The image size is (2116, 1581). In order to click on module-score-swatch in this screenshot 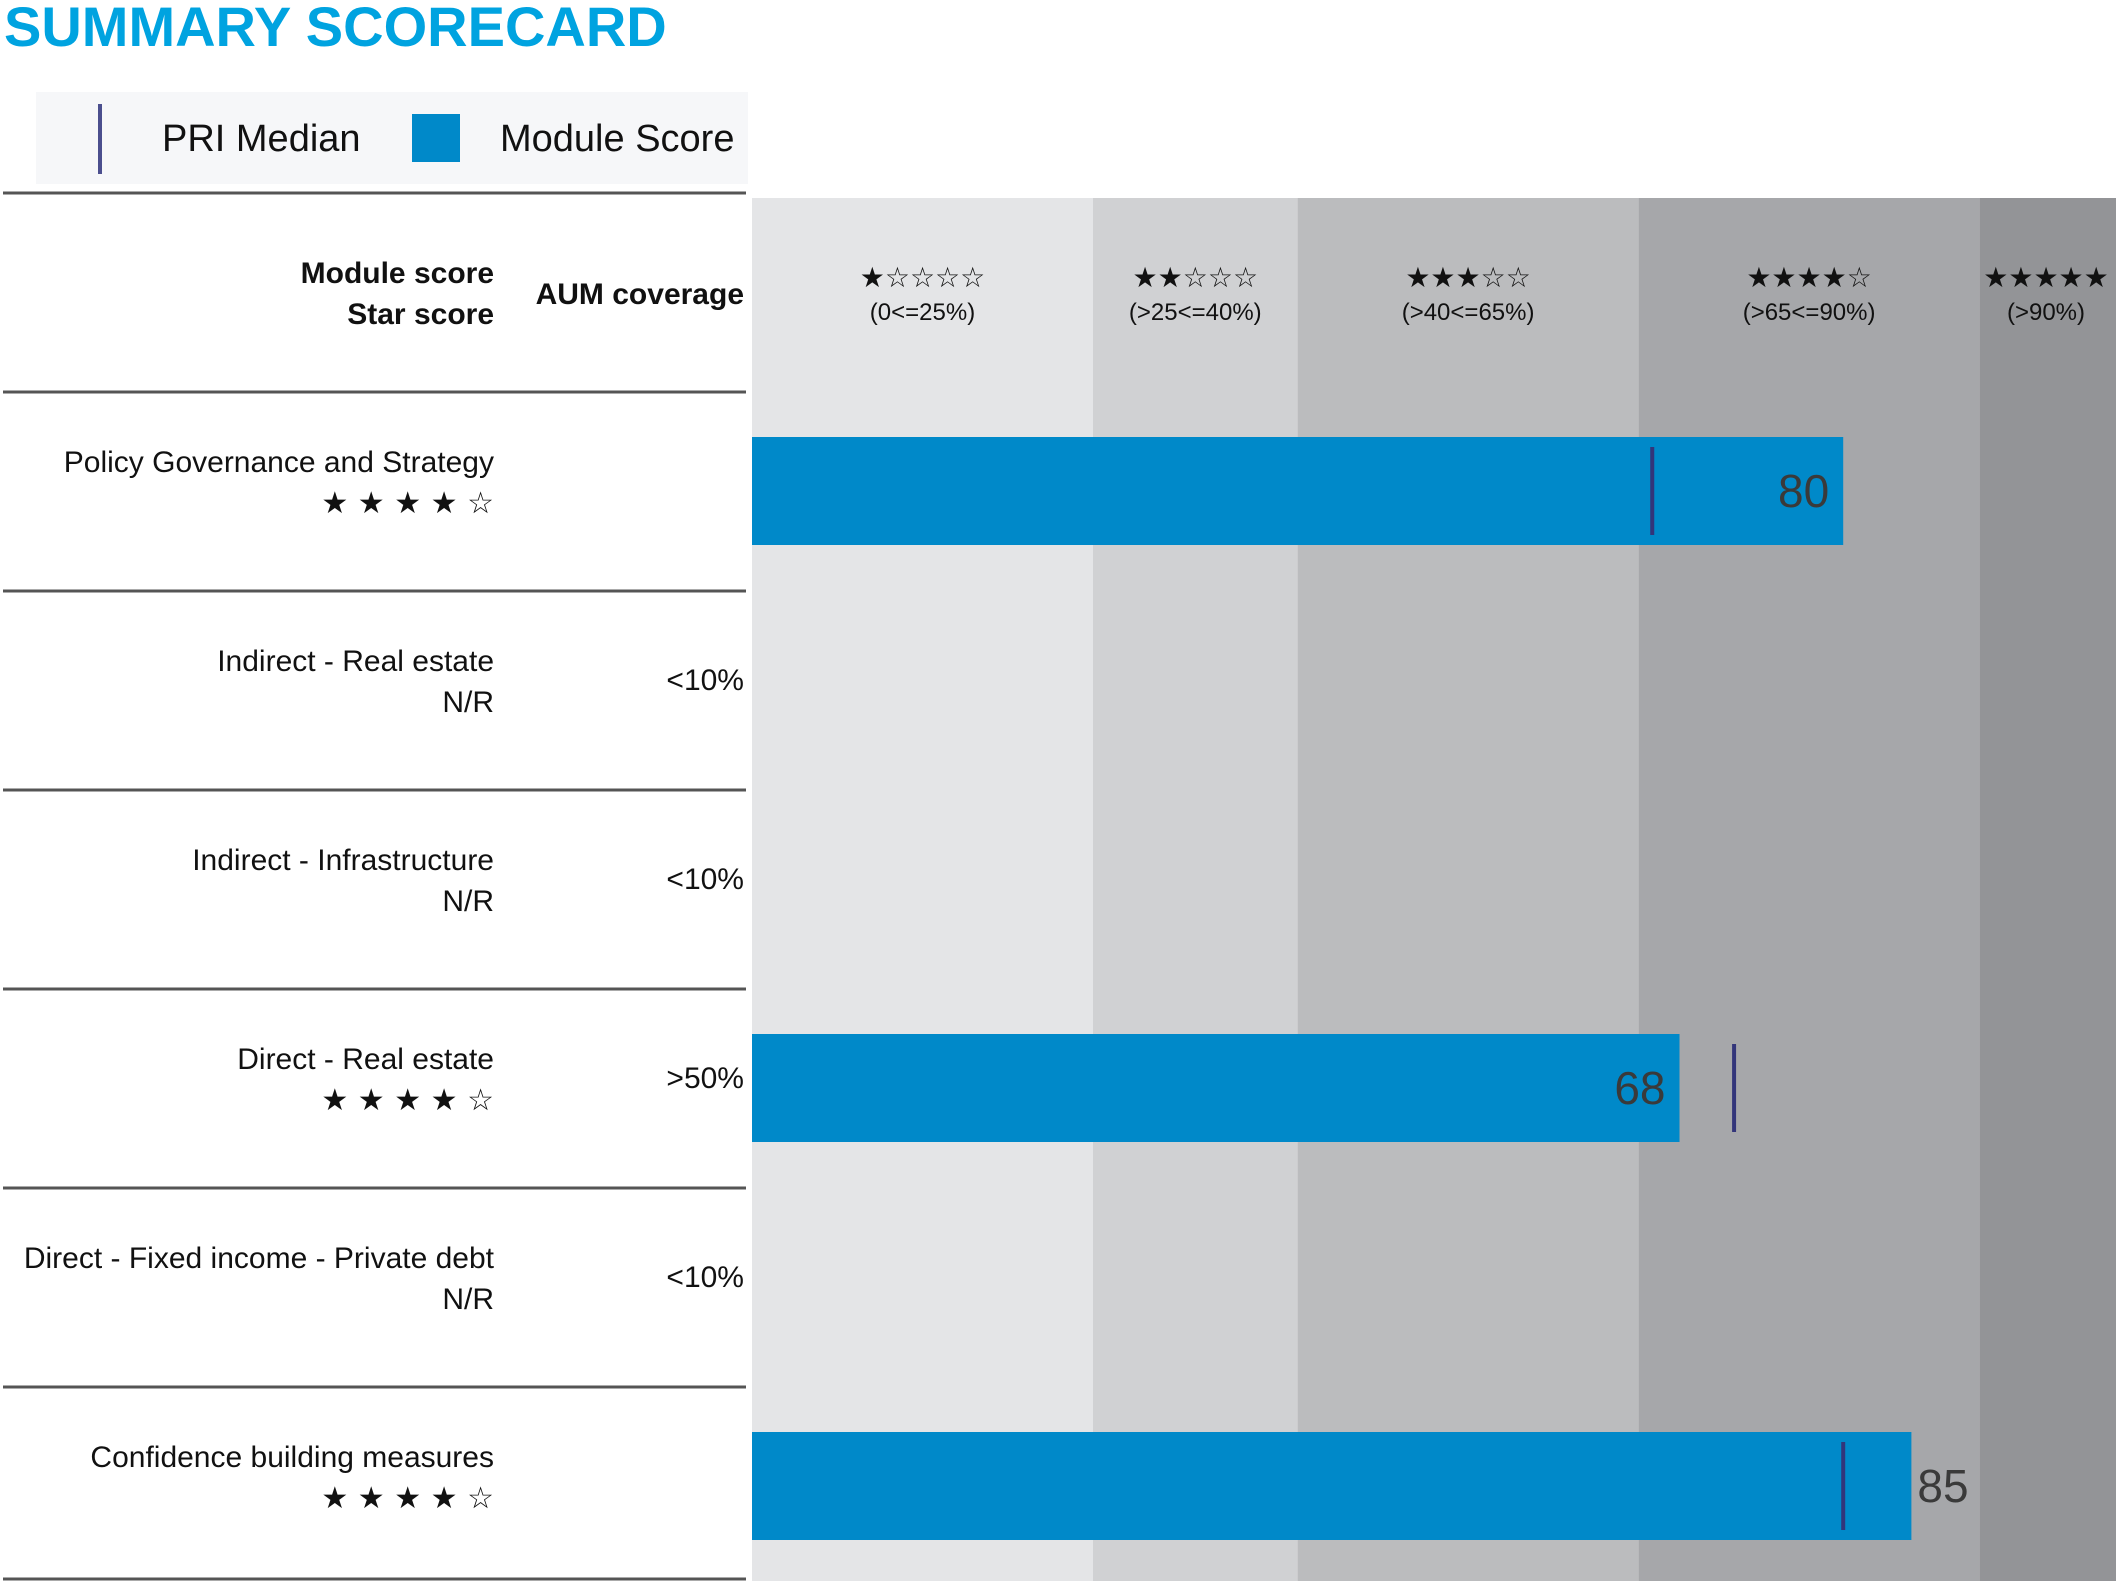, I will do `click(436, 138)`.